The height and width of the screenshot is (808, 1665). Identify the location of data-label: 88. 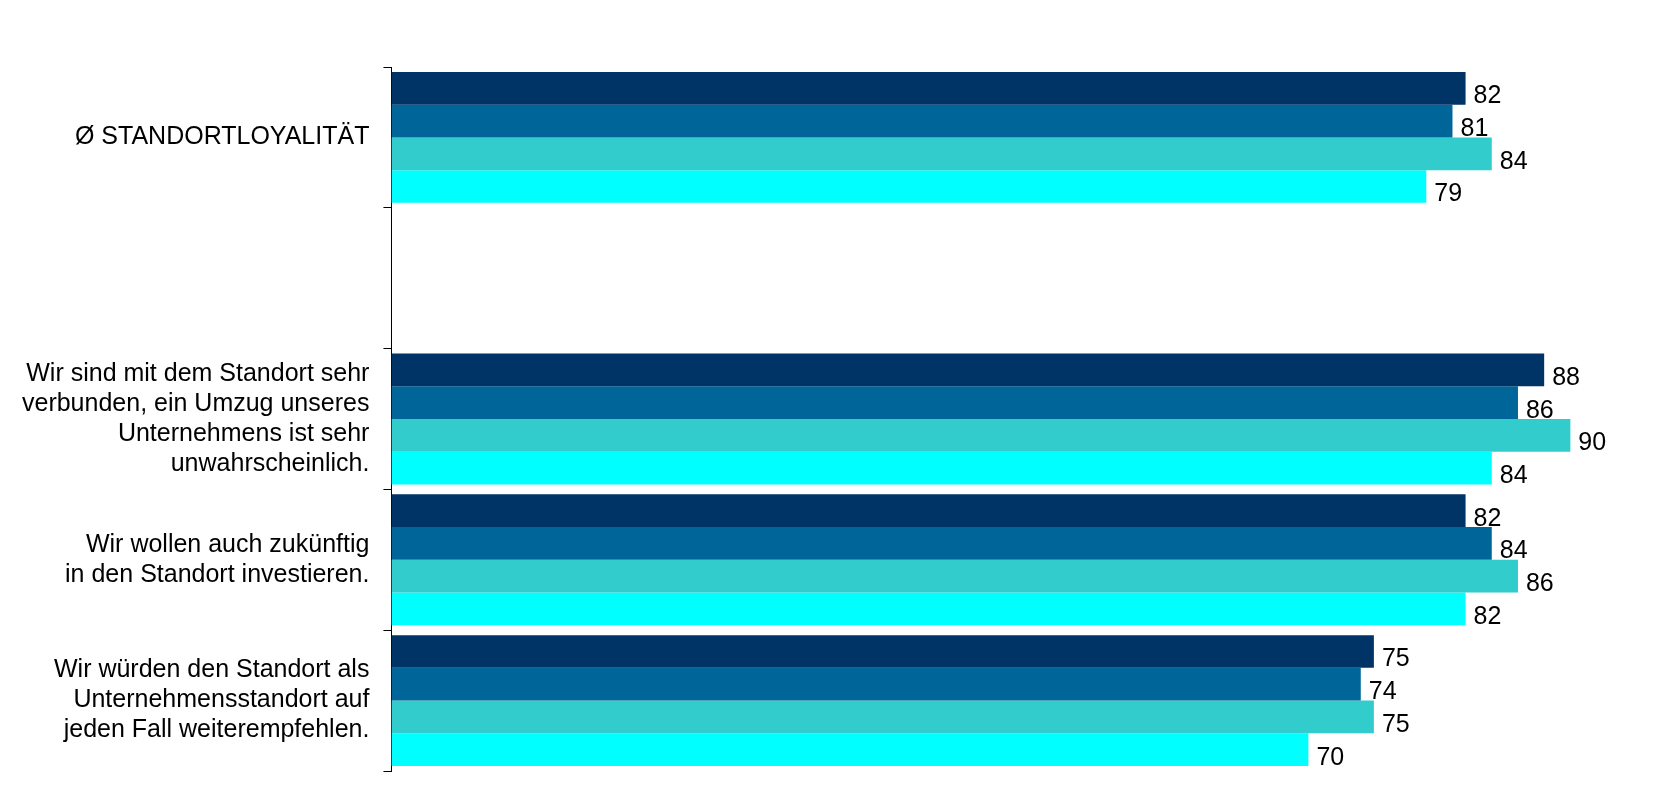
(1566, 375).